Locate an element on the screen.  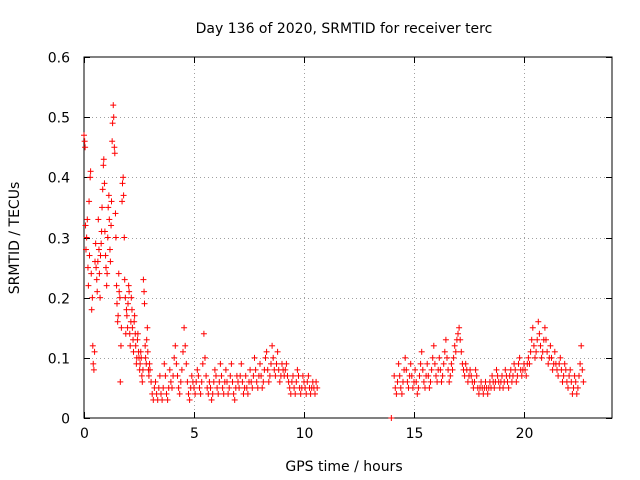
y-tick-label: 0.6 is located at coordinates (59, 59).